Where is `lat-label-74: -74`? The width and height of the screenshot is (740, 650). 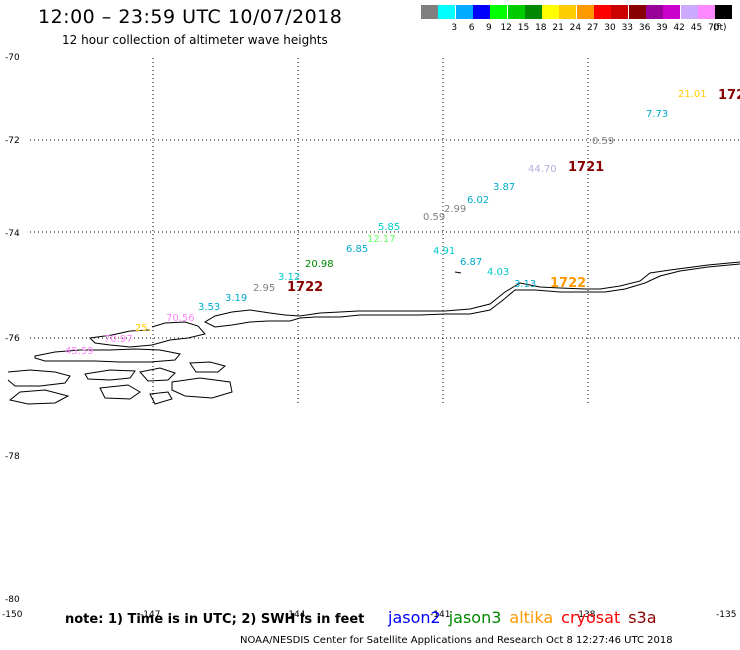 lat-label-74: -74 is located at coordinates (12, 234).